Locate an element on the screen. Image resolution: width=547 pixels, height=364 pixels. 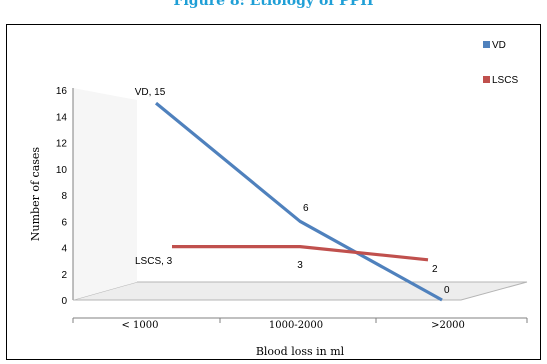
y-tick-labels: 0 2 4 6 8 10 12 14 16 is located at coordinates (62, 196).